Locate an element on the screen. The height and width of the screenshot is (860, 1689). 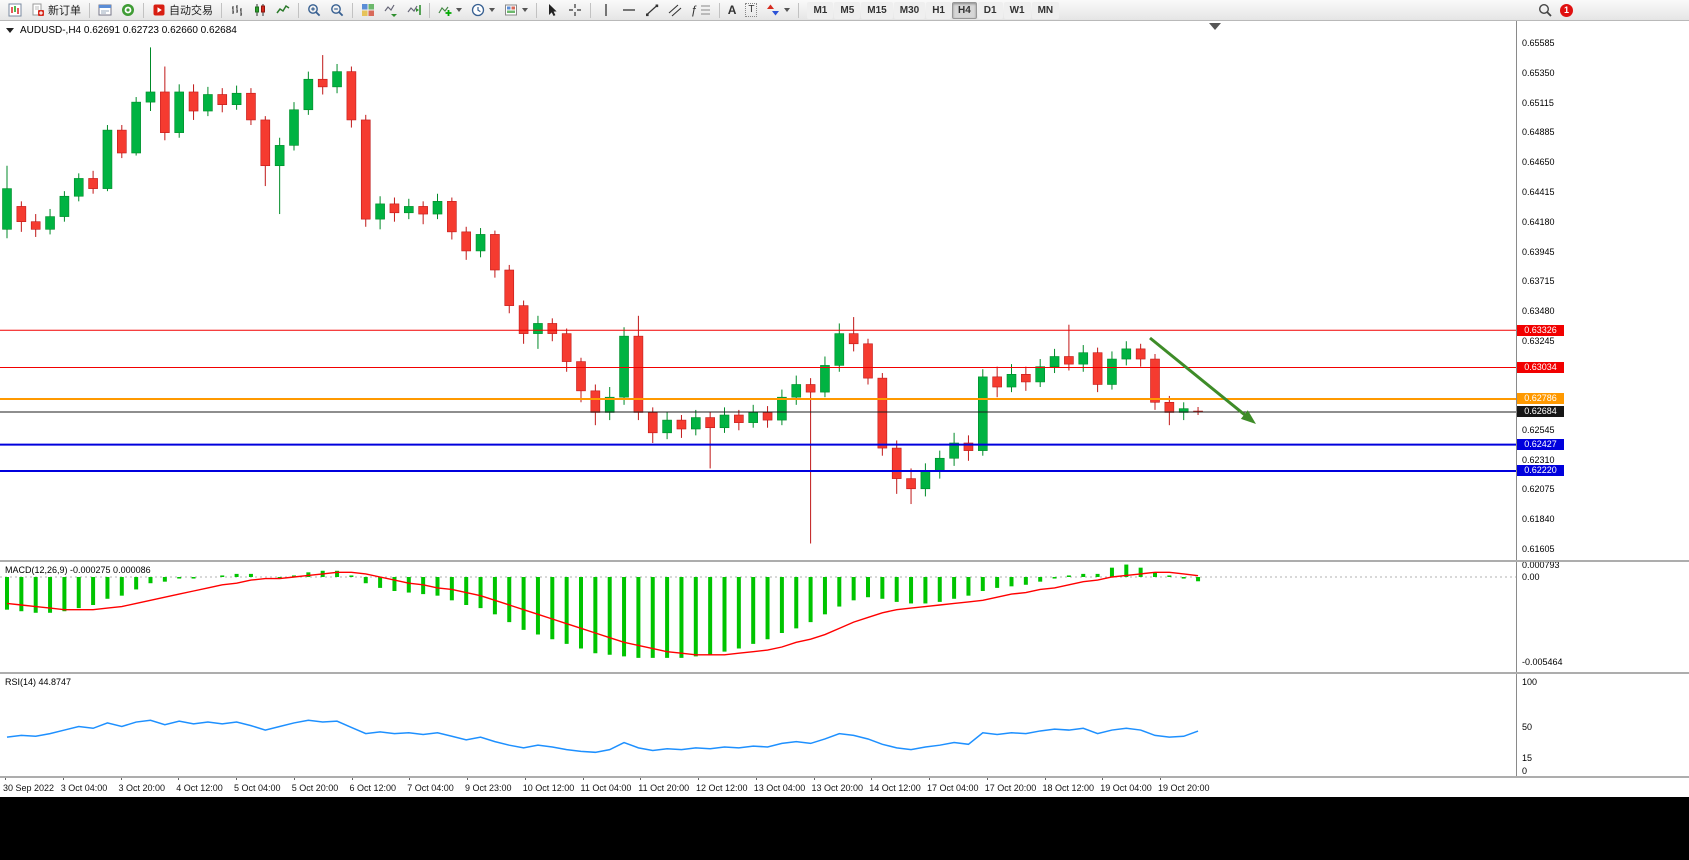
one-click-trading-toggle is located at coordinates (10, 30).